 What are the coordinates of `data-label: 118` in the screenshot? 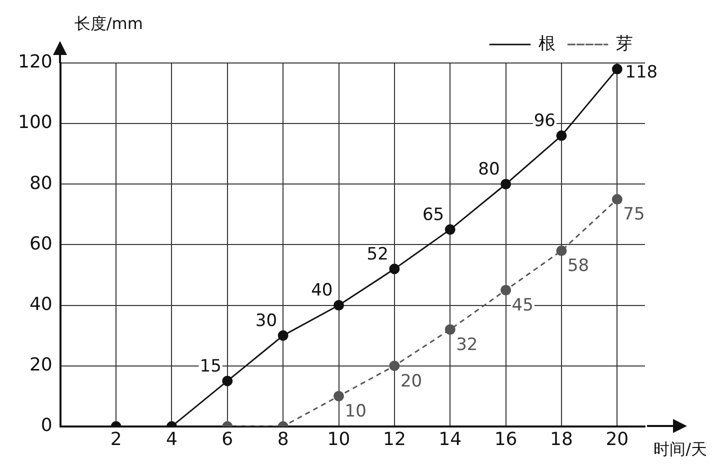 It's located at (641, 72).